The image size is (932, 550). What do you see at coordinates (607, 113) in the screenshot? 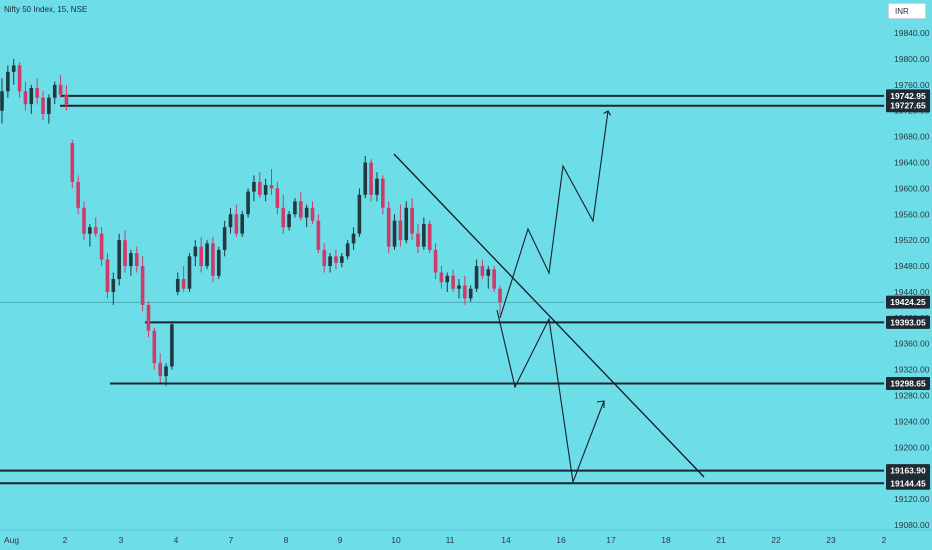
I see `arrow-head-up` at bounding box center [607, 113].